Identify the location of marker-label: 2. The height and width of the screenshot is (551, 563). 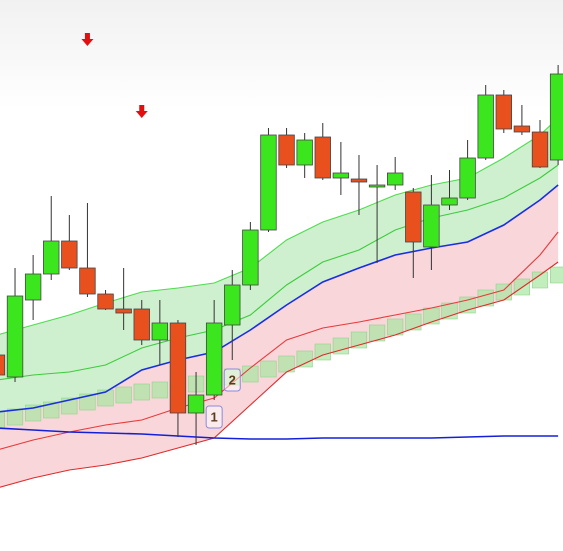
(232, 379).